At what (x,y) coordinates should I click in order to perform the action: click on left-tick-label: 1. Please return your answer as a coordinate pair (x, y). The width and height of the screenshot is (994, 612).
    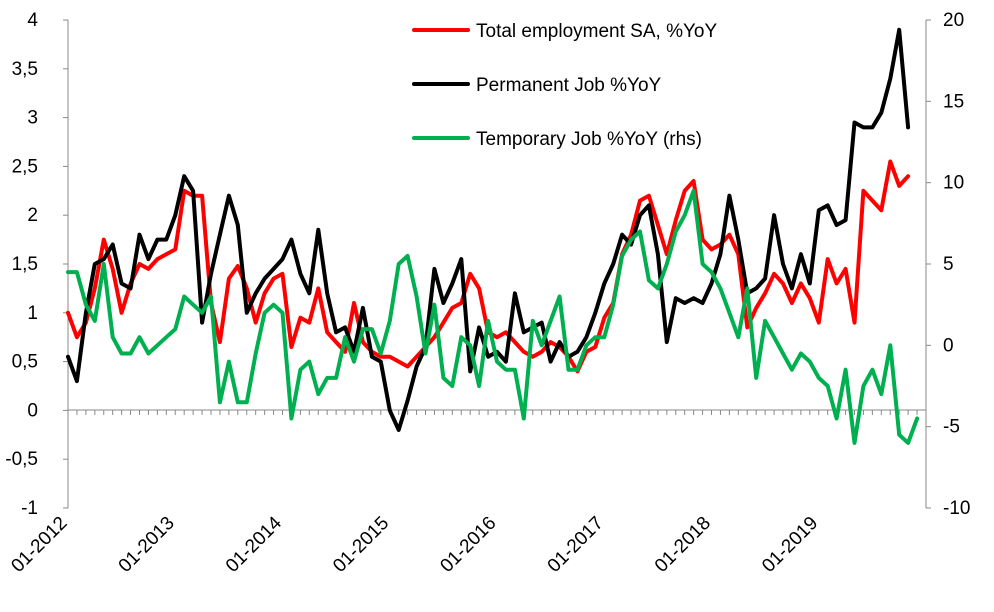
    Looking at the image, I should click on (32, 313).